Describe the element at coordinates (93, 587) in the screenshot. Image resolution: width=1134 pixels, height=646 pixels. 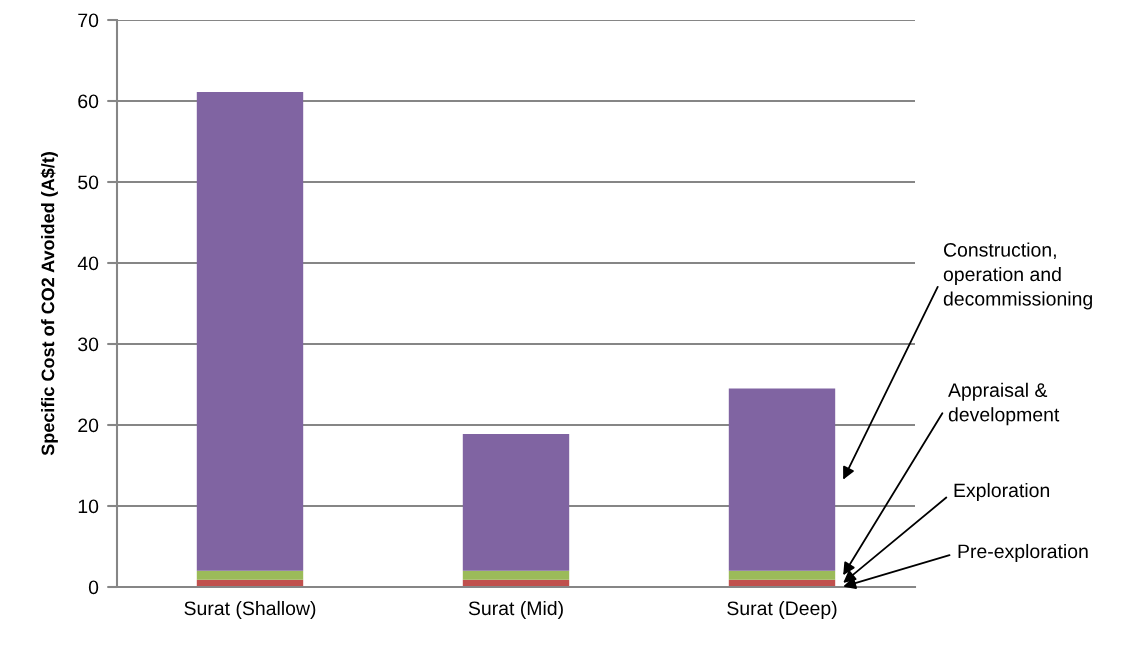
I see `y-tick-label: 0` at that location.